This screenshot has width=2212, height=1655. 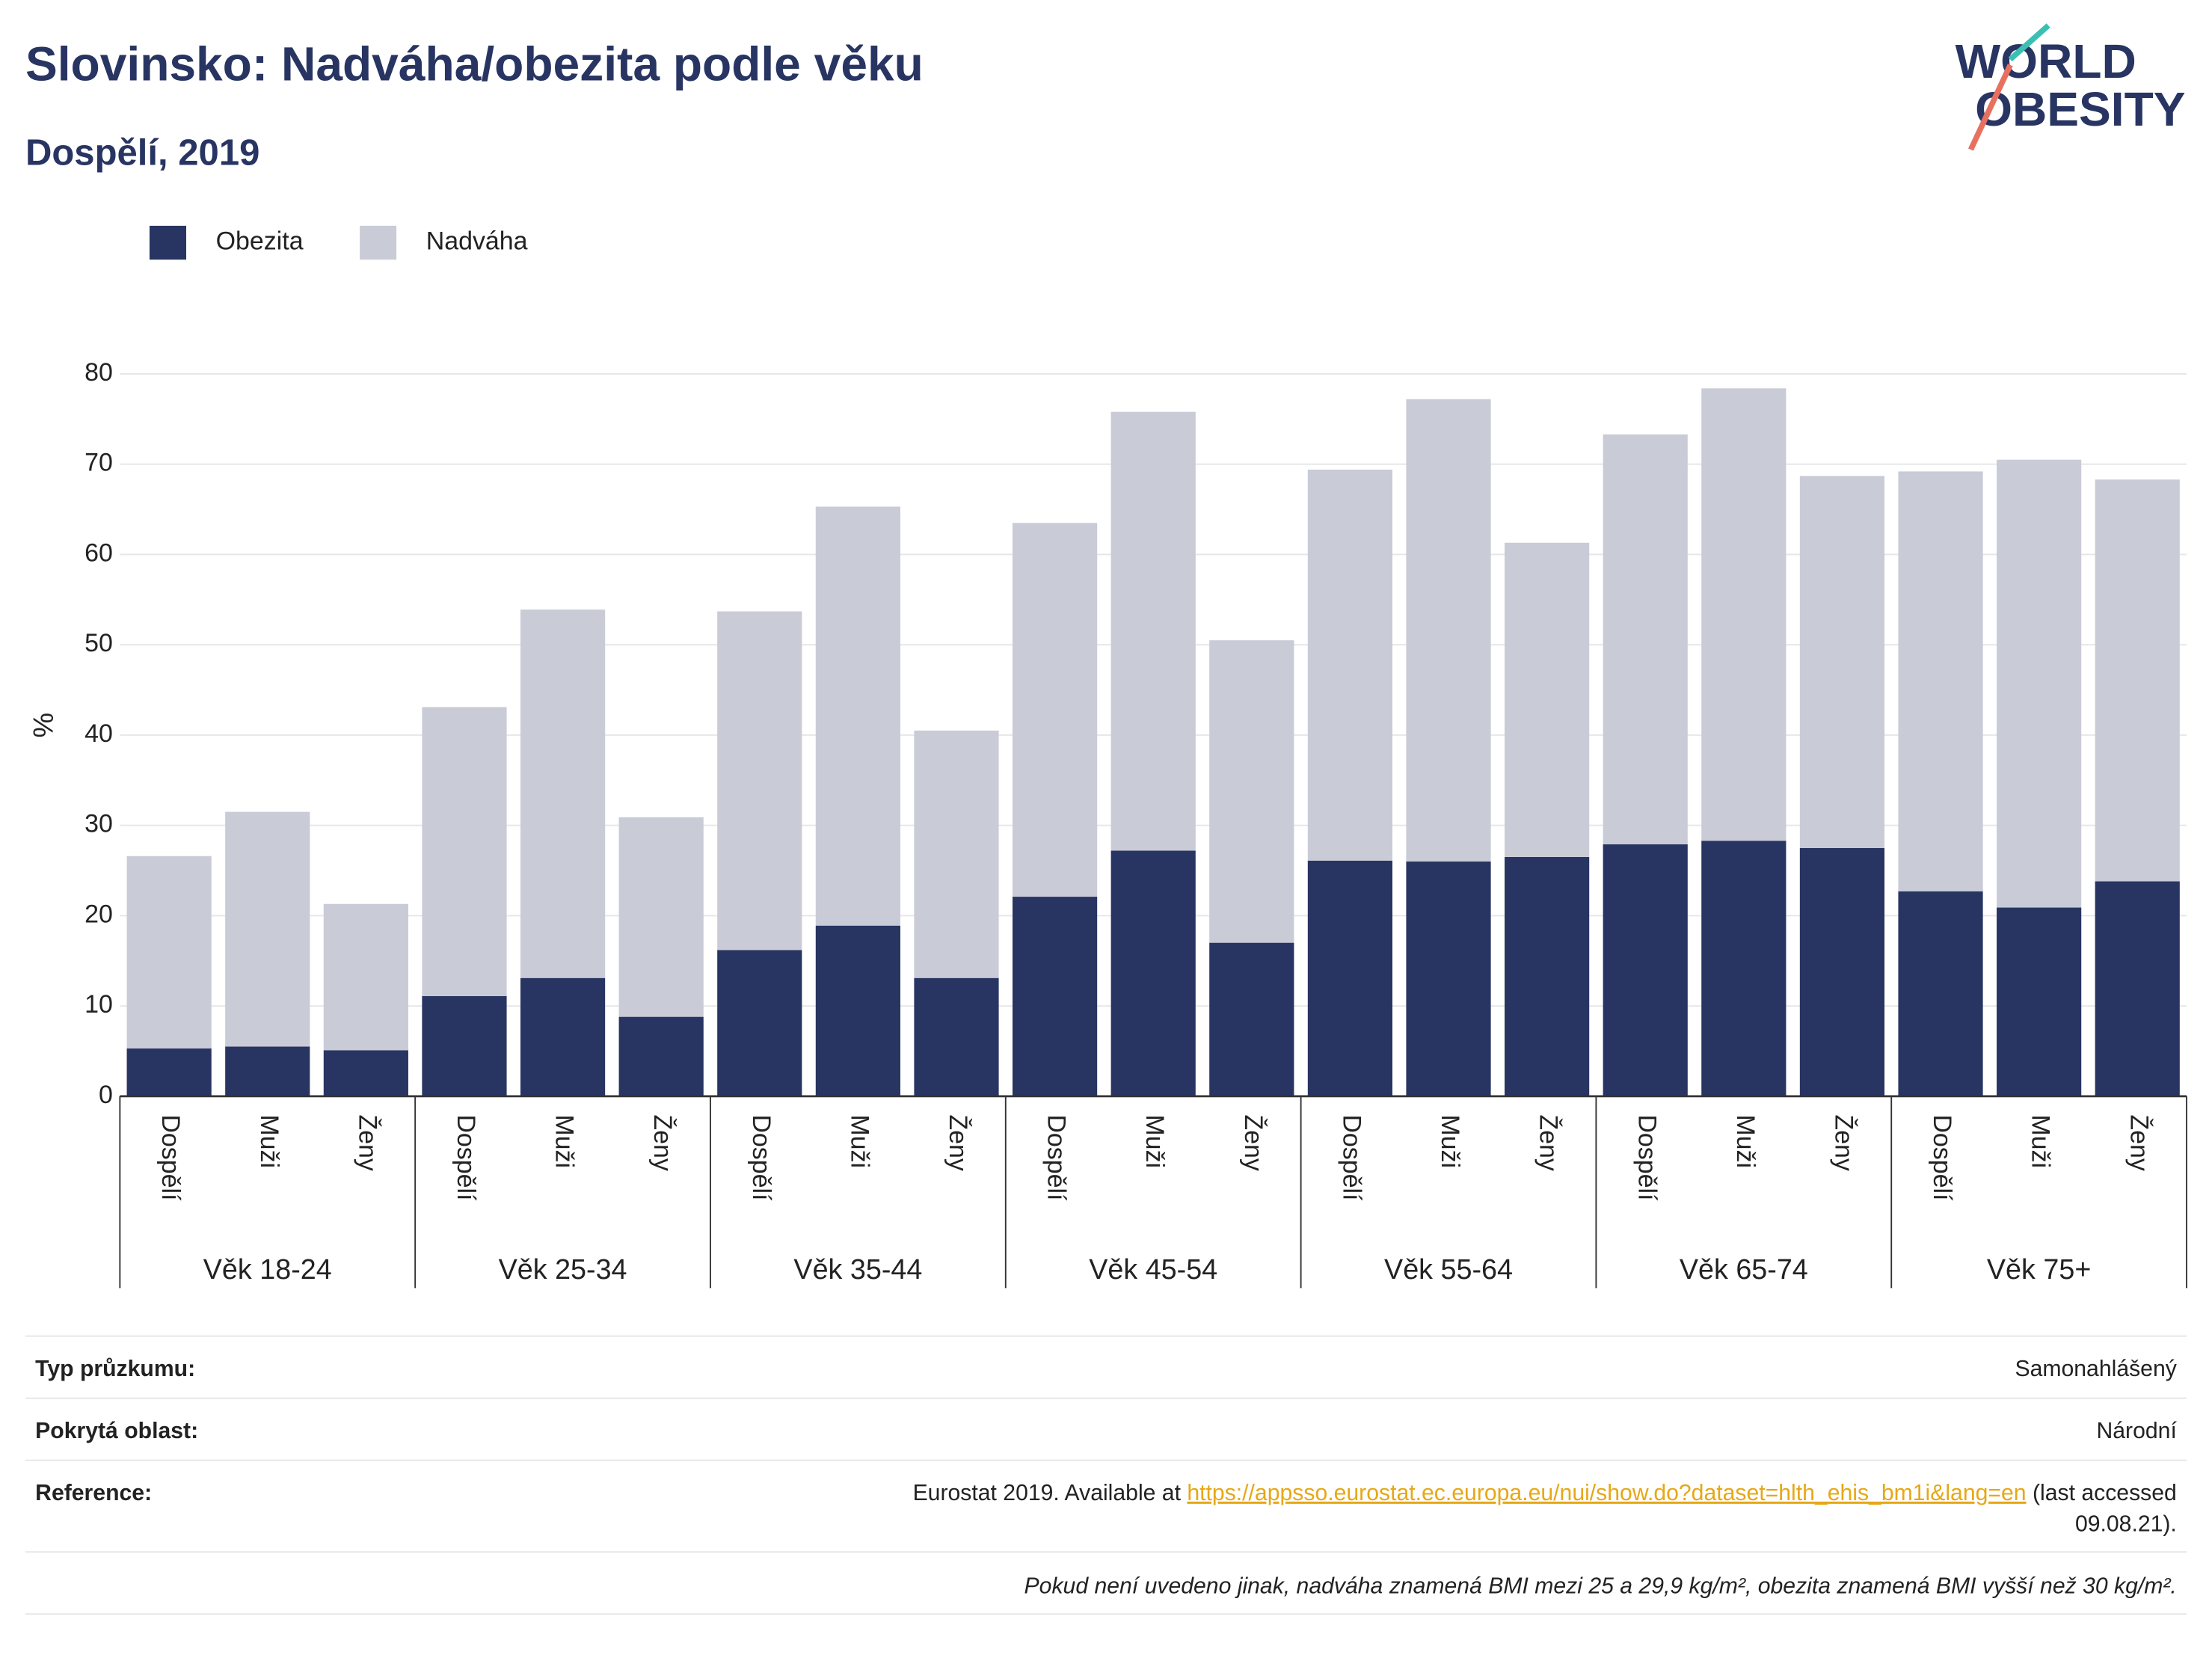 What do you see at coordinates (2096, 1369) in the screenshot?
I see `info-value: Samonahlášený` at bounding box center [2096, 1369].